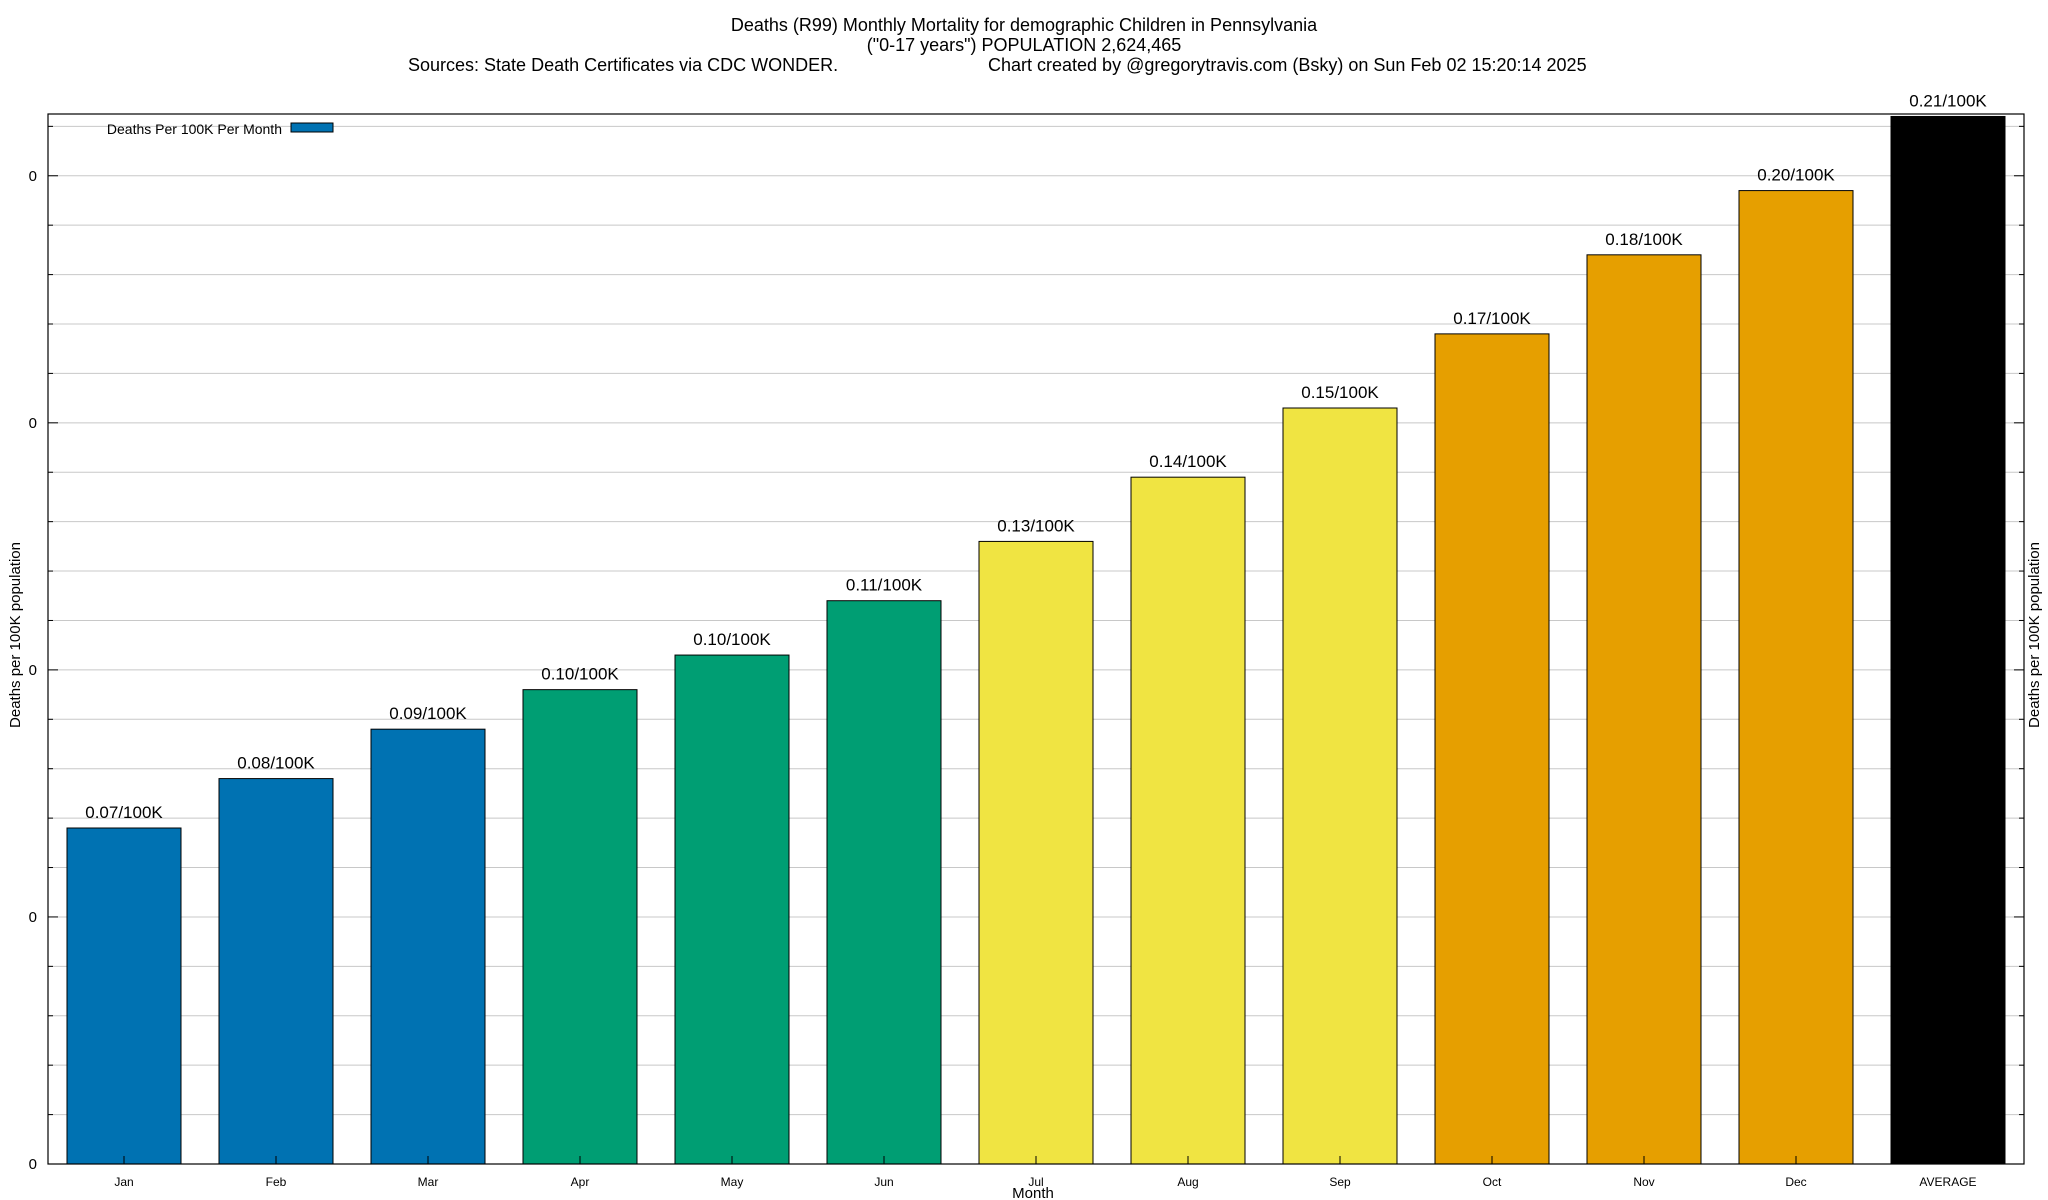  I want to click on data-label-jan: 0.07/100K, so click(124, 812).